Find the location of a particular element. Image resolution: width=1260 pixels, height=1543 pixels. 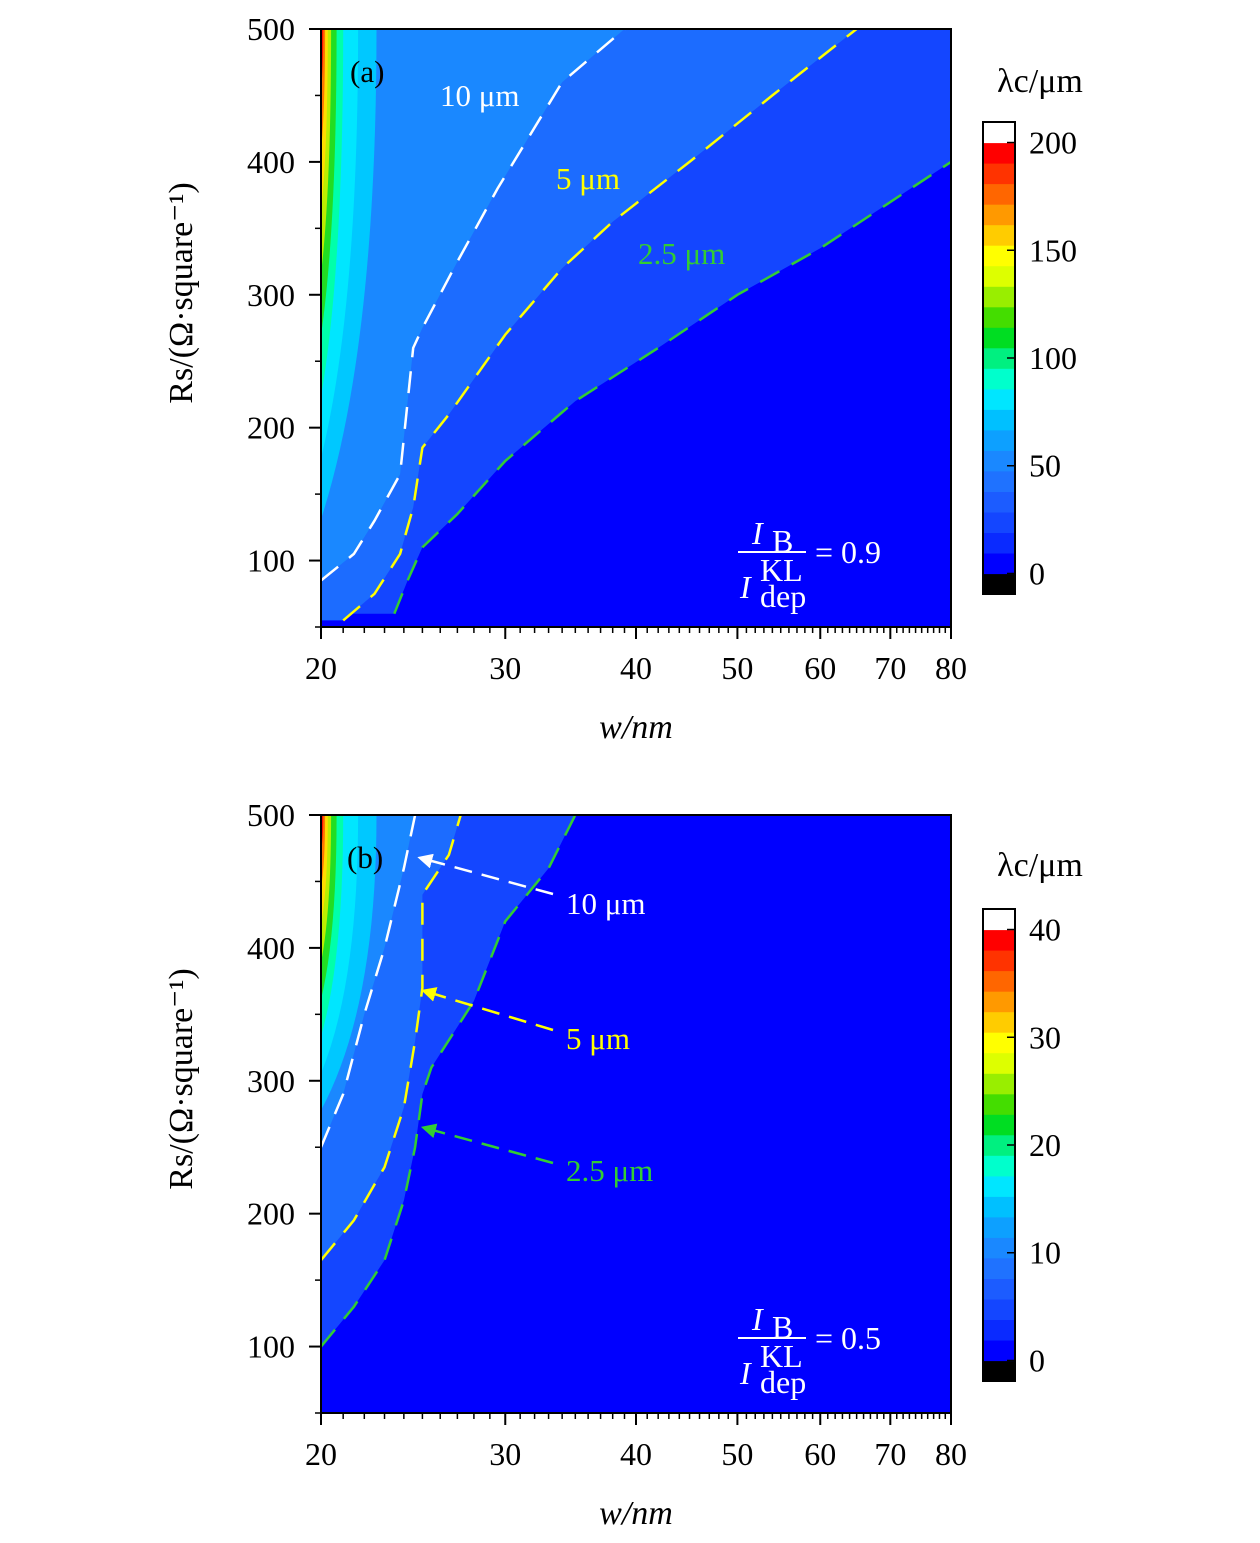

colorbar-tick-label-100-a: 100 is located at coordinates (1053, 358).